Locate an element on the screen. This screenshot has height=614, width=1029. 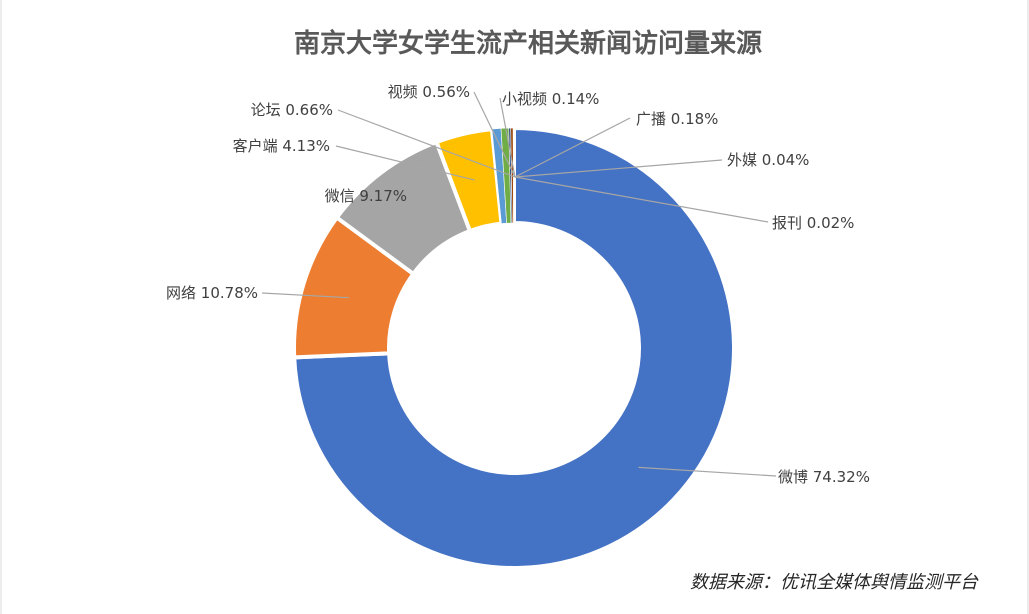
data-label-10: 报刊 0.02% is located at coordinates (813, 223).